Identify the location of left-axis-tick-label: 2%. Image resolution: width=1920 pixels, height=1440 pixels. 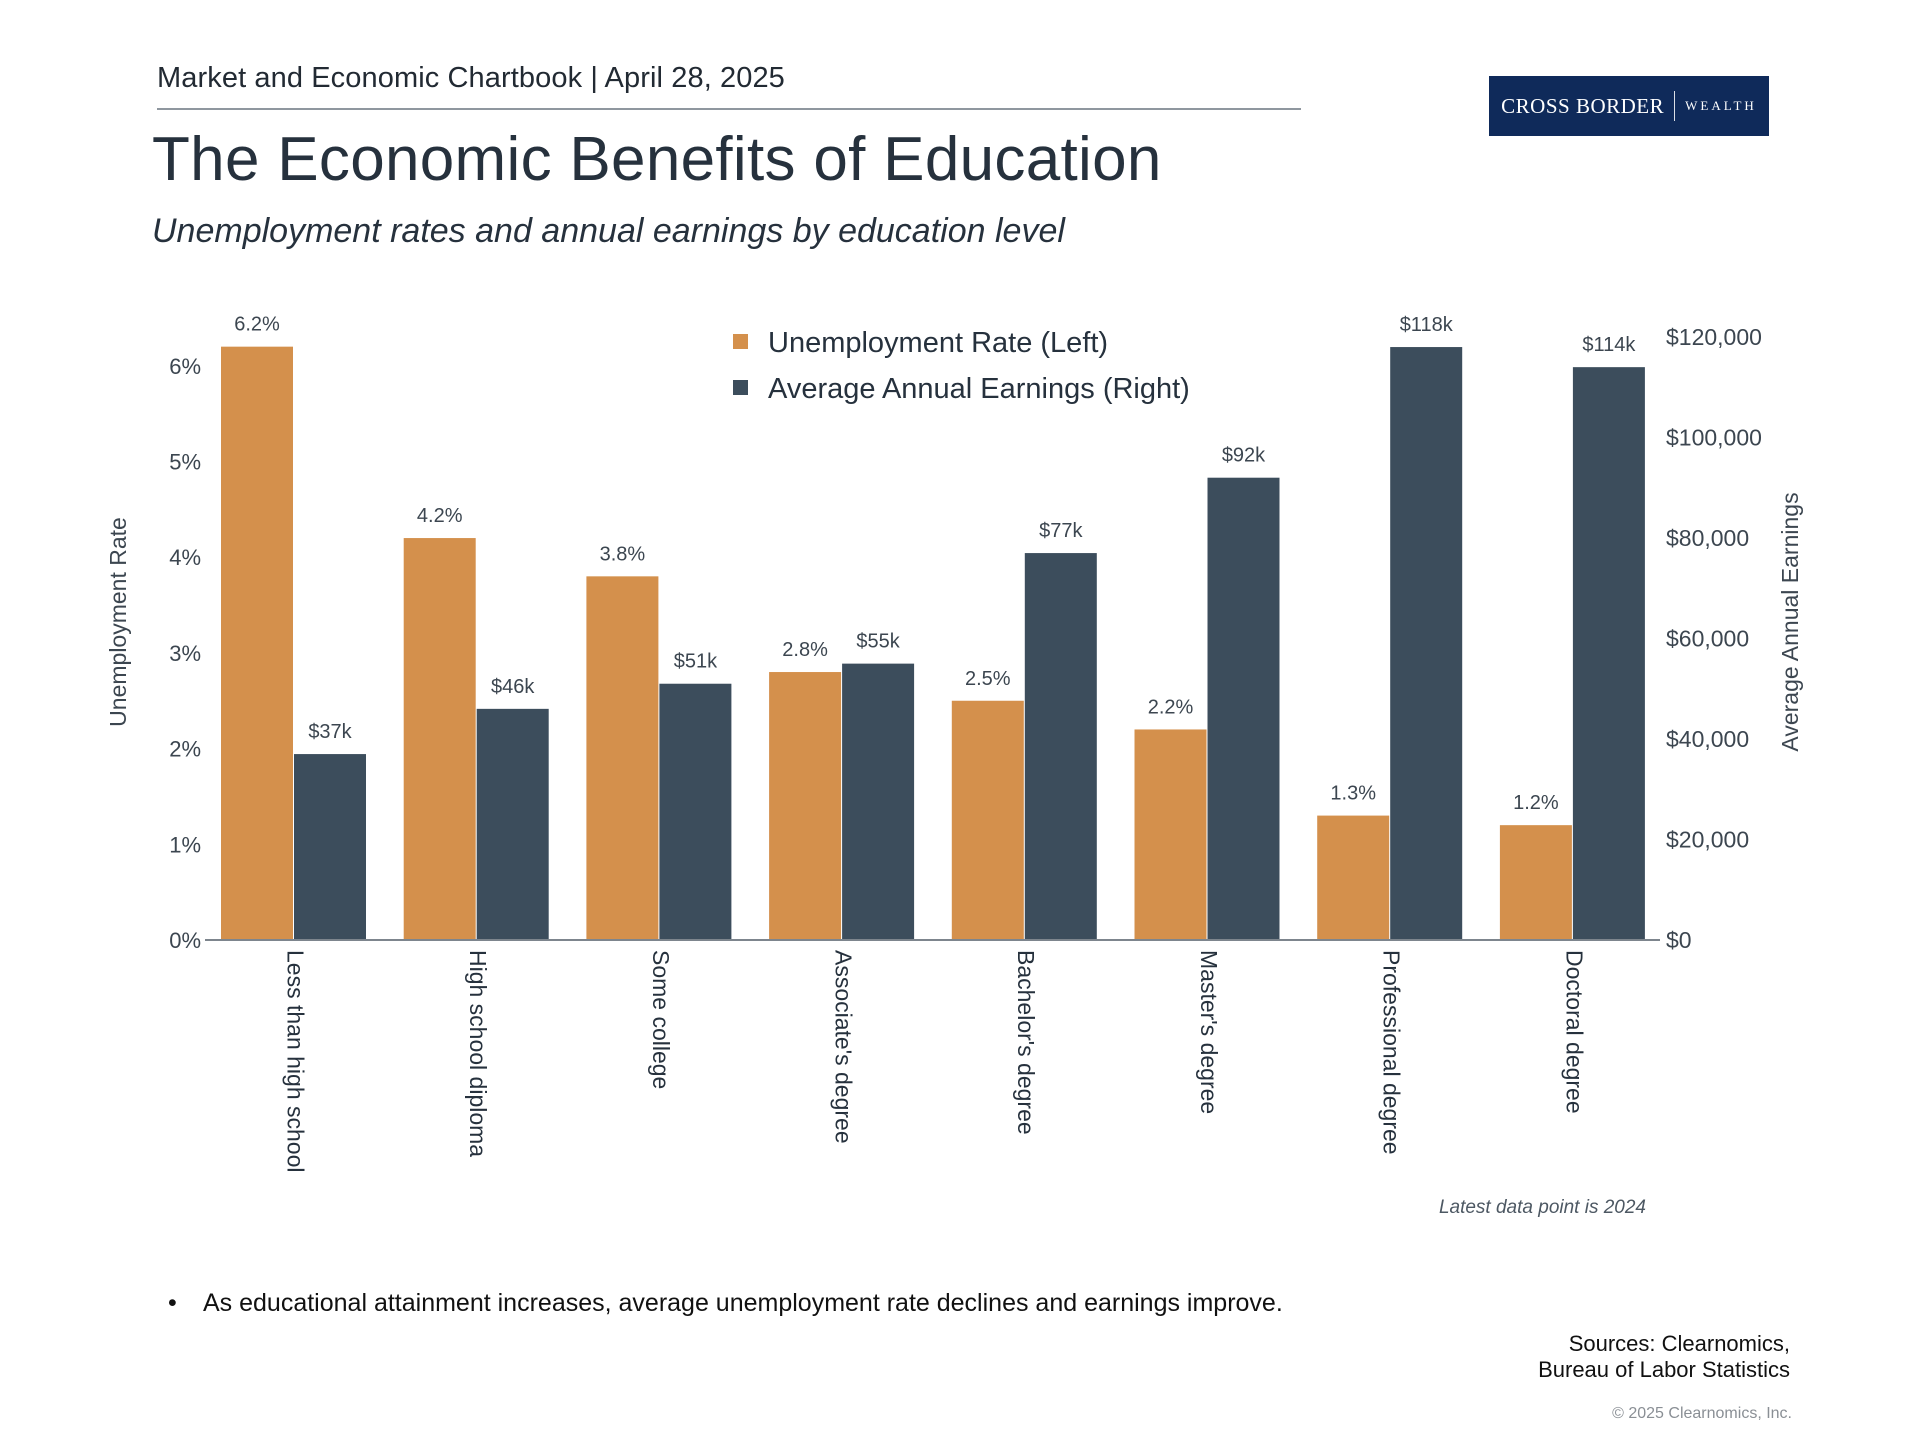
(185, 749).